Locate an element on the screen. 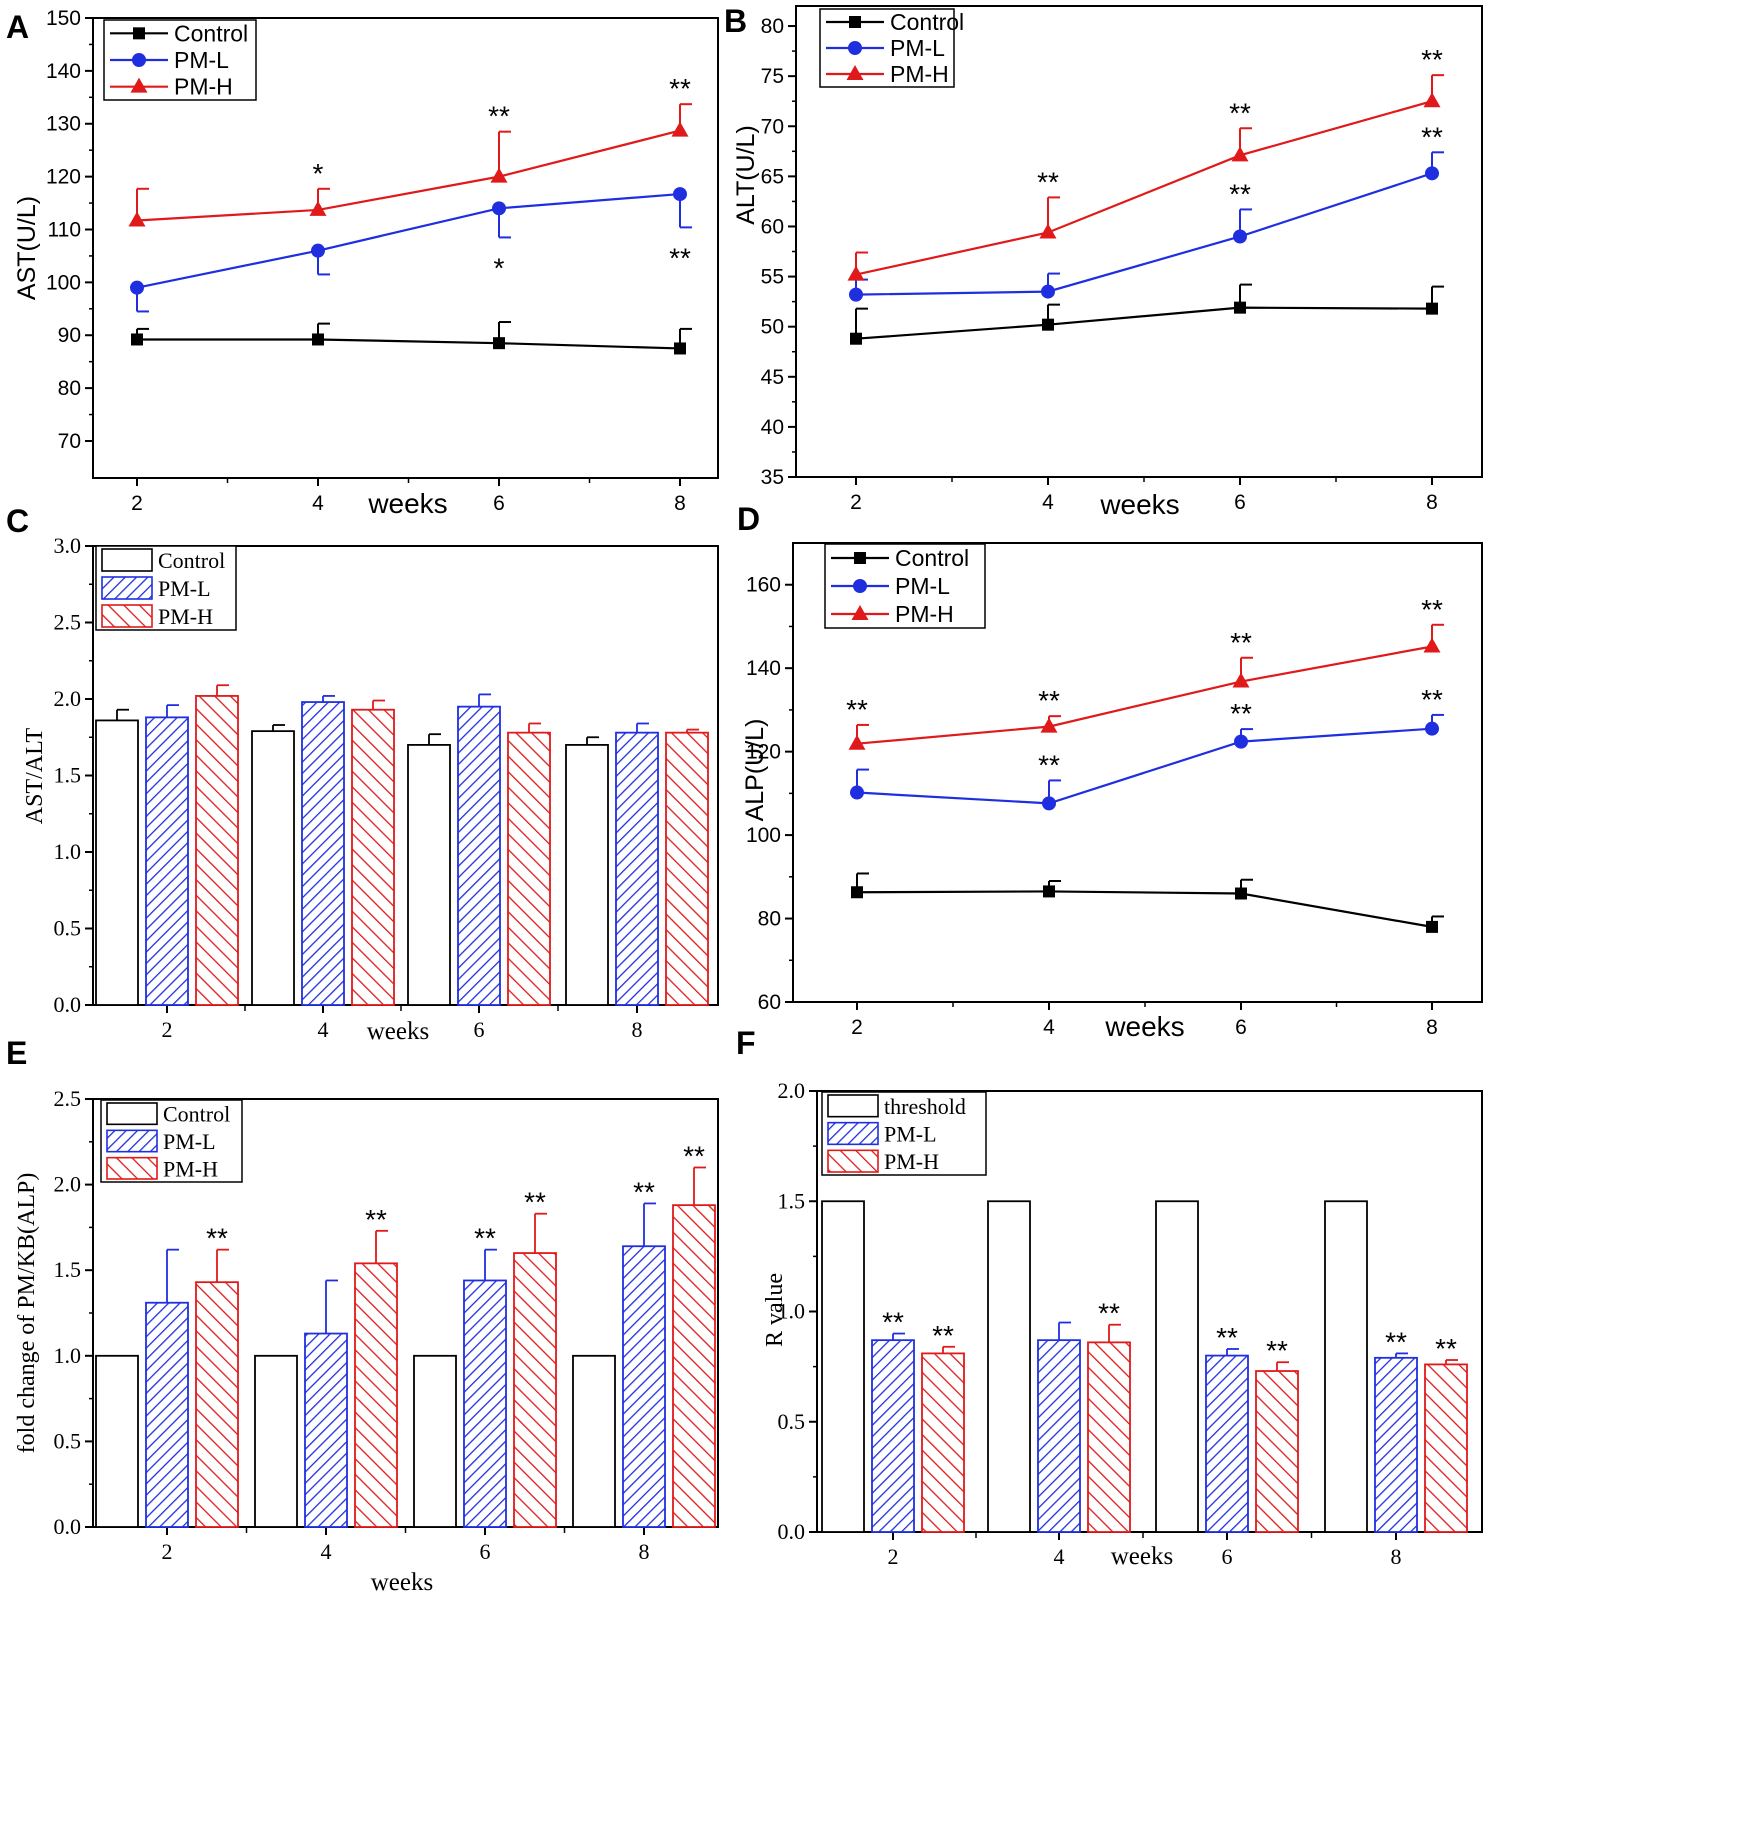 The width and height of the screenshot is (1748, 1847). y-tick-label: 60 is located at coordinates (772, 226).